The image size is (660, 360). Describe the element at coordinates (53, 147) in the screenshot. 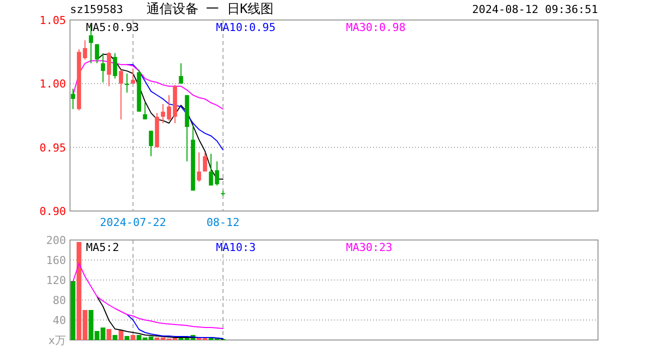

I see `y-tick-label: 0.95` at that location.